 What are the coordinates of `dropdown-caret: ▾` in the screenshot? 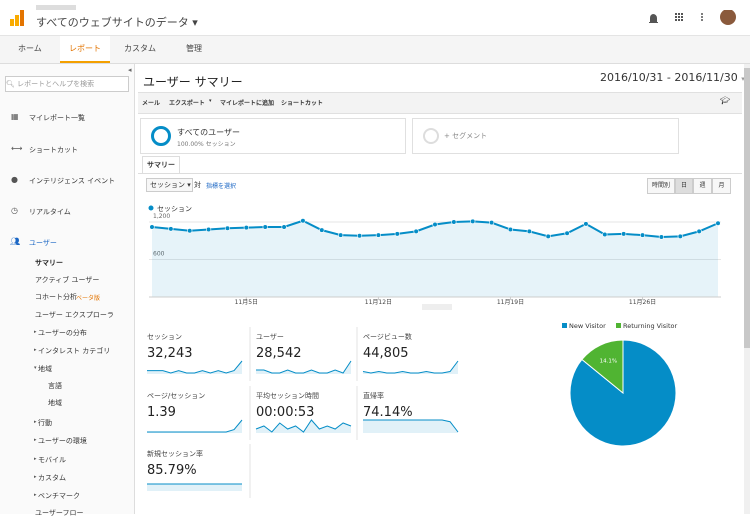 It's located at (210, 101).